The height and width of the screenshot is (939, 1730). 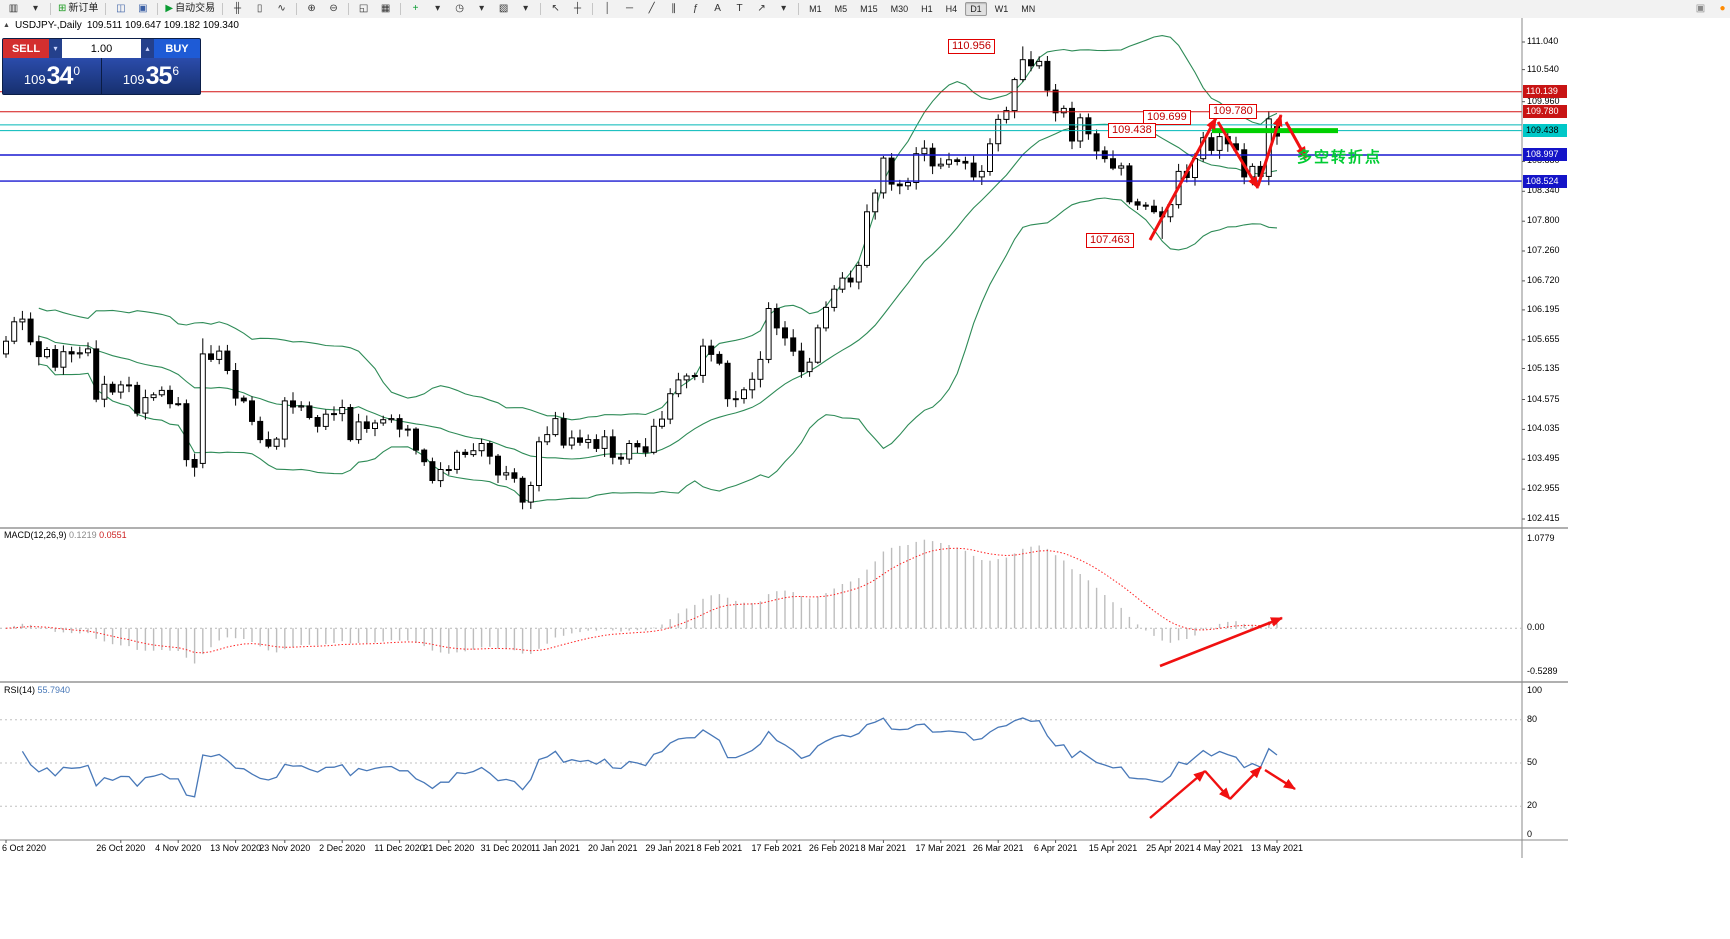 I want to click on price-axis-label: 109.960, so click(x=1543, y=100).